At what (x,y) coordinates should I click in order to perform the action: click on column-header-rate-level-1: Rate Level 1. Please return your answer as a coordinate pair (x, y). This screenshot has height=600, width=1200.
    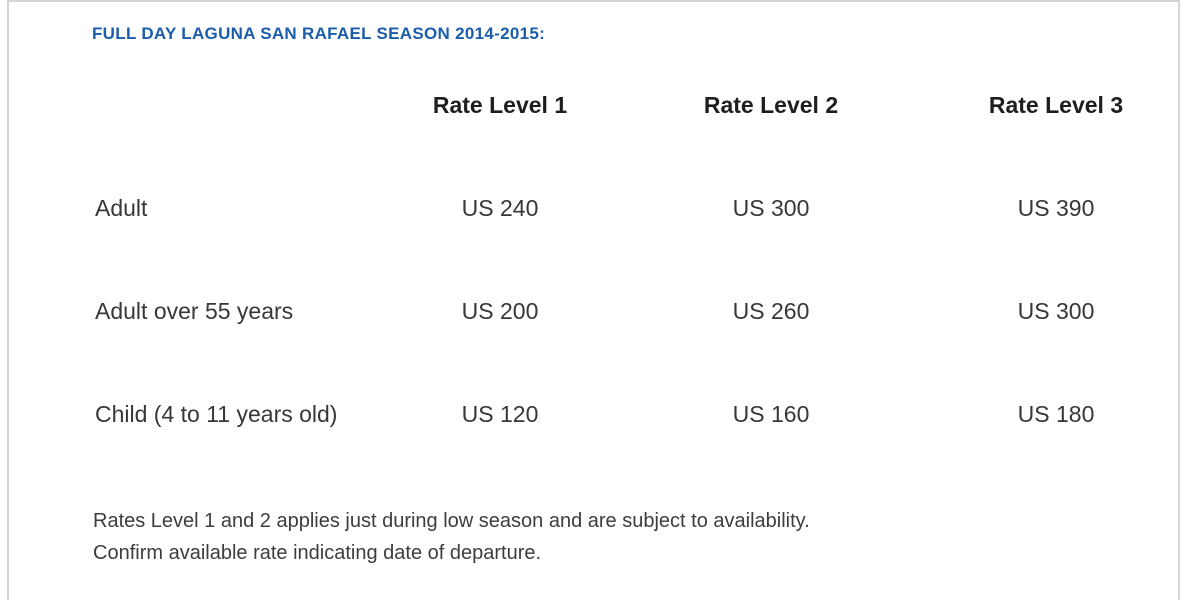
    Looking at the image, I should click on (500, 105).